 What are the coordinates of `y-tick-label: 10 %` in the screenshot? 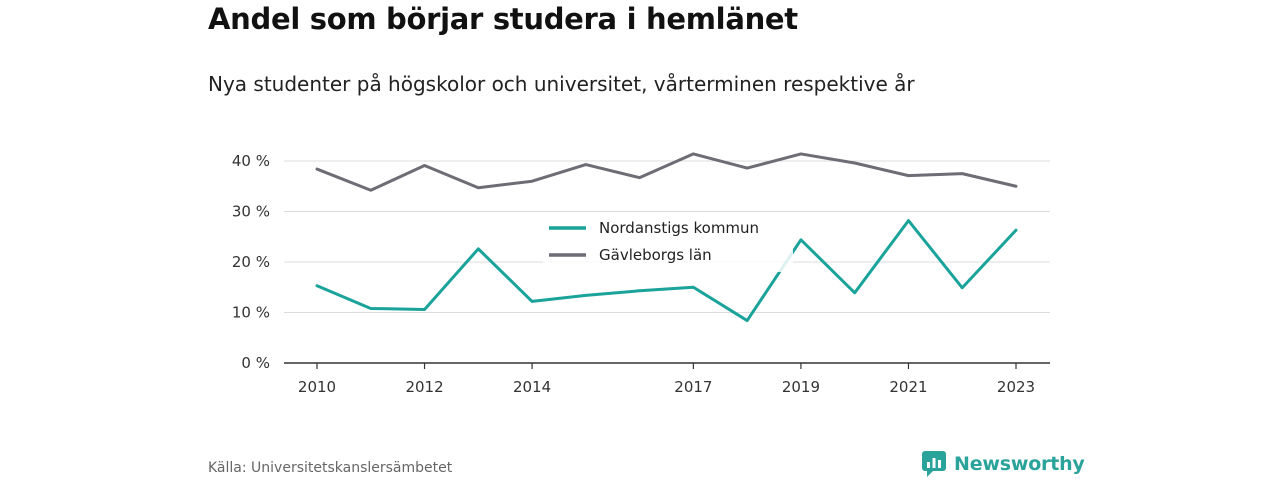 It's located at (251, 313).